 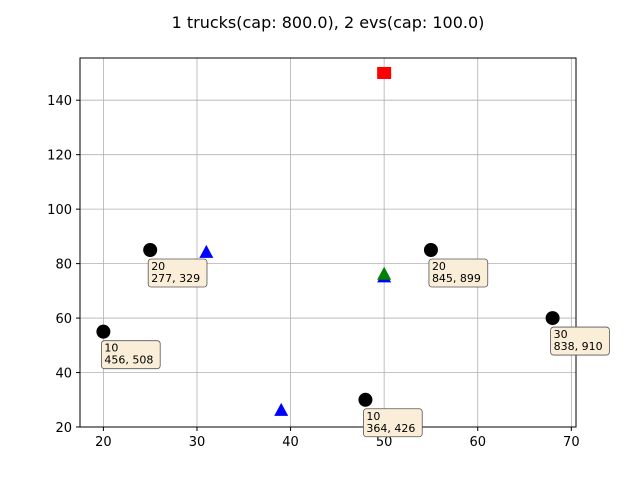 I want to click on x-tick-label: 70, so click(x=571, y=442).